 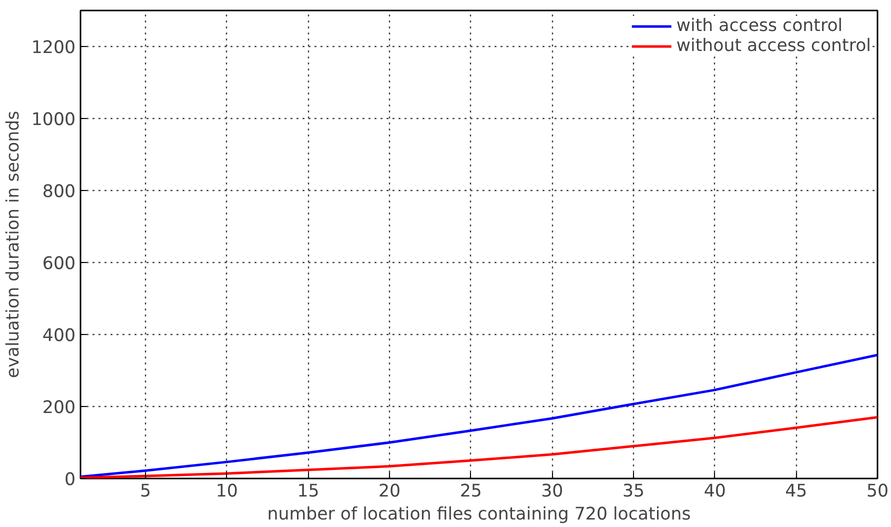 I want to click on x-tick-label: 35, so click(x=633, y=492).